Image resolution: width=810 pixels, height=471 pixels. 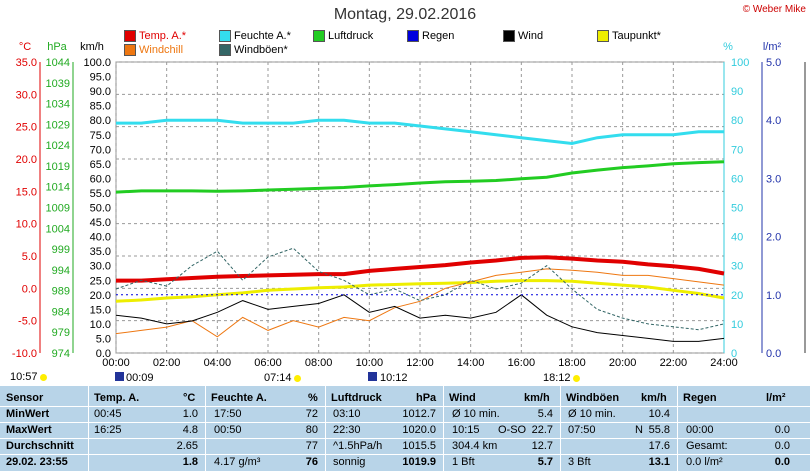 I want to click on humidity-tick-label: 20, so click(x=737, y=296).